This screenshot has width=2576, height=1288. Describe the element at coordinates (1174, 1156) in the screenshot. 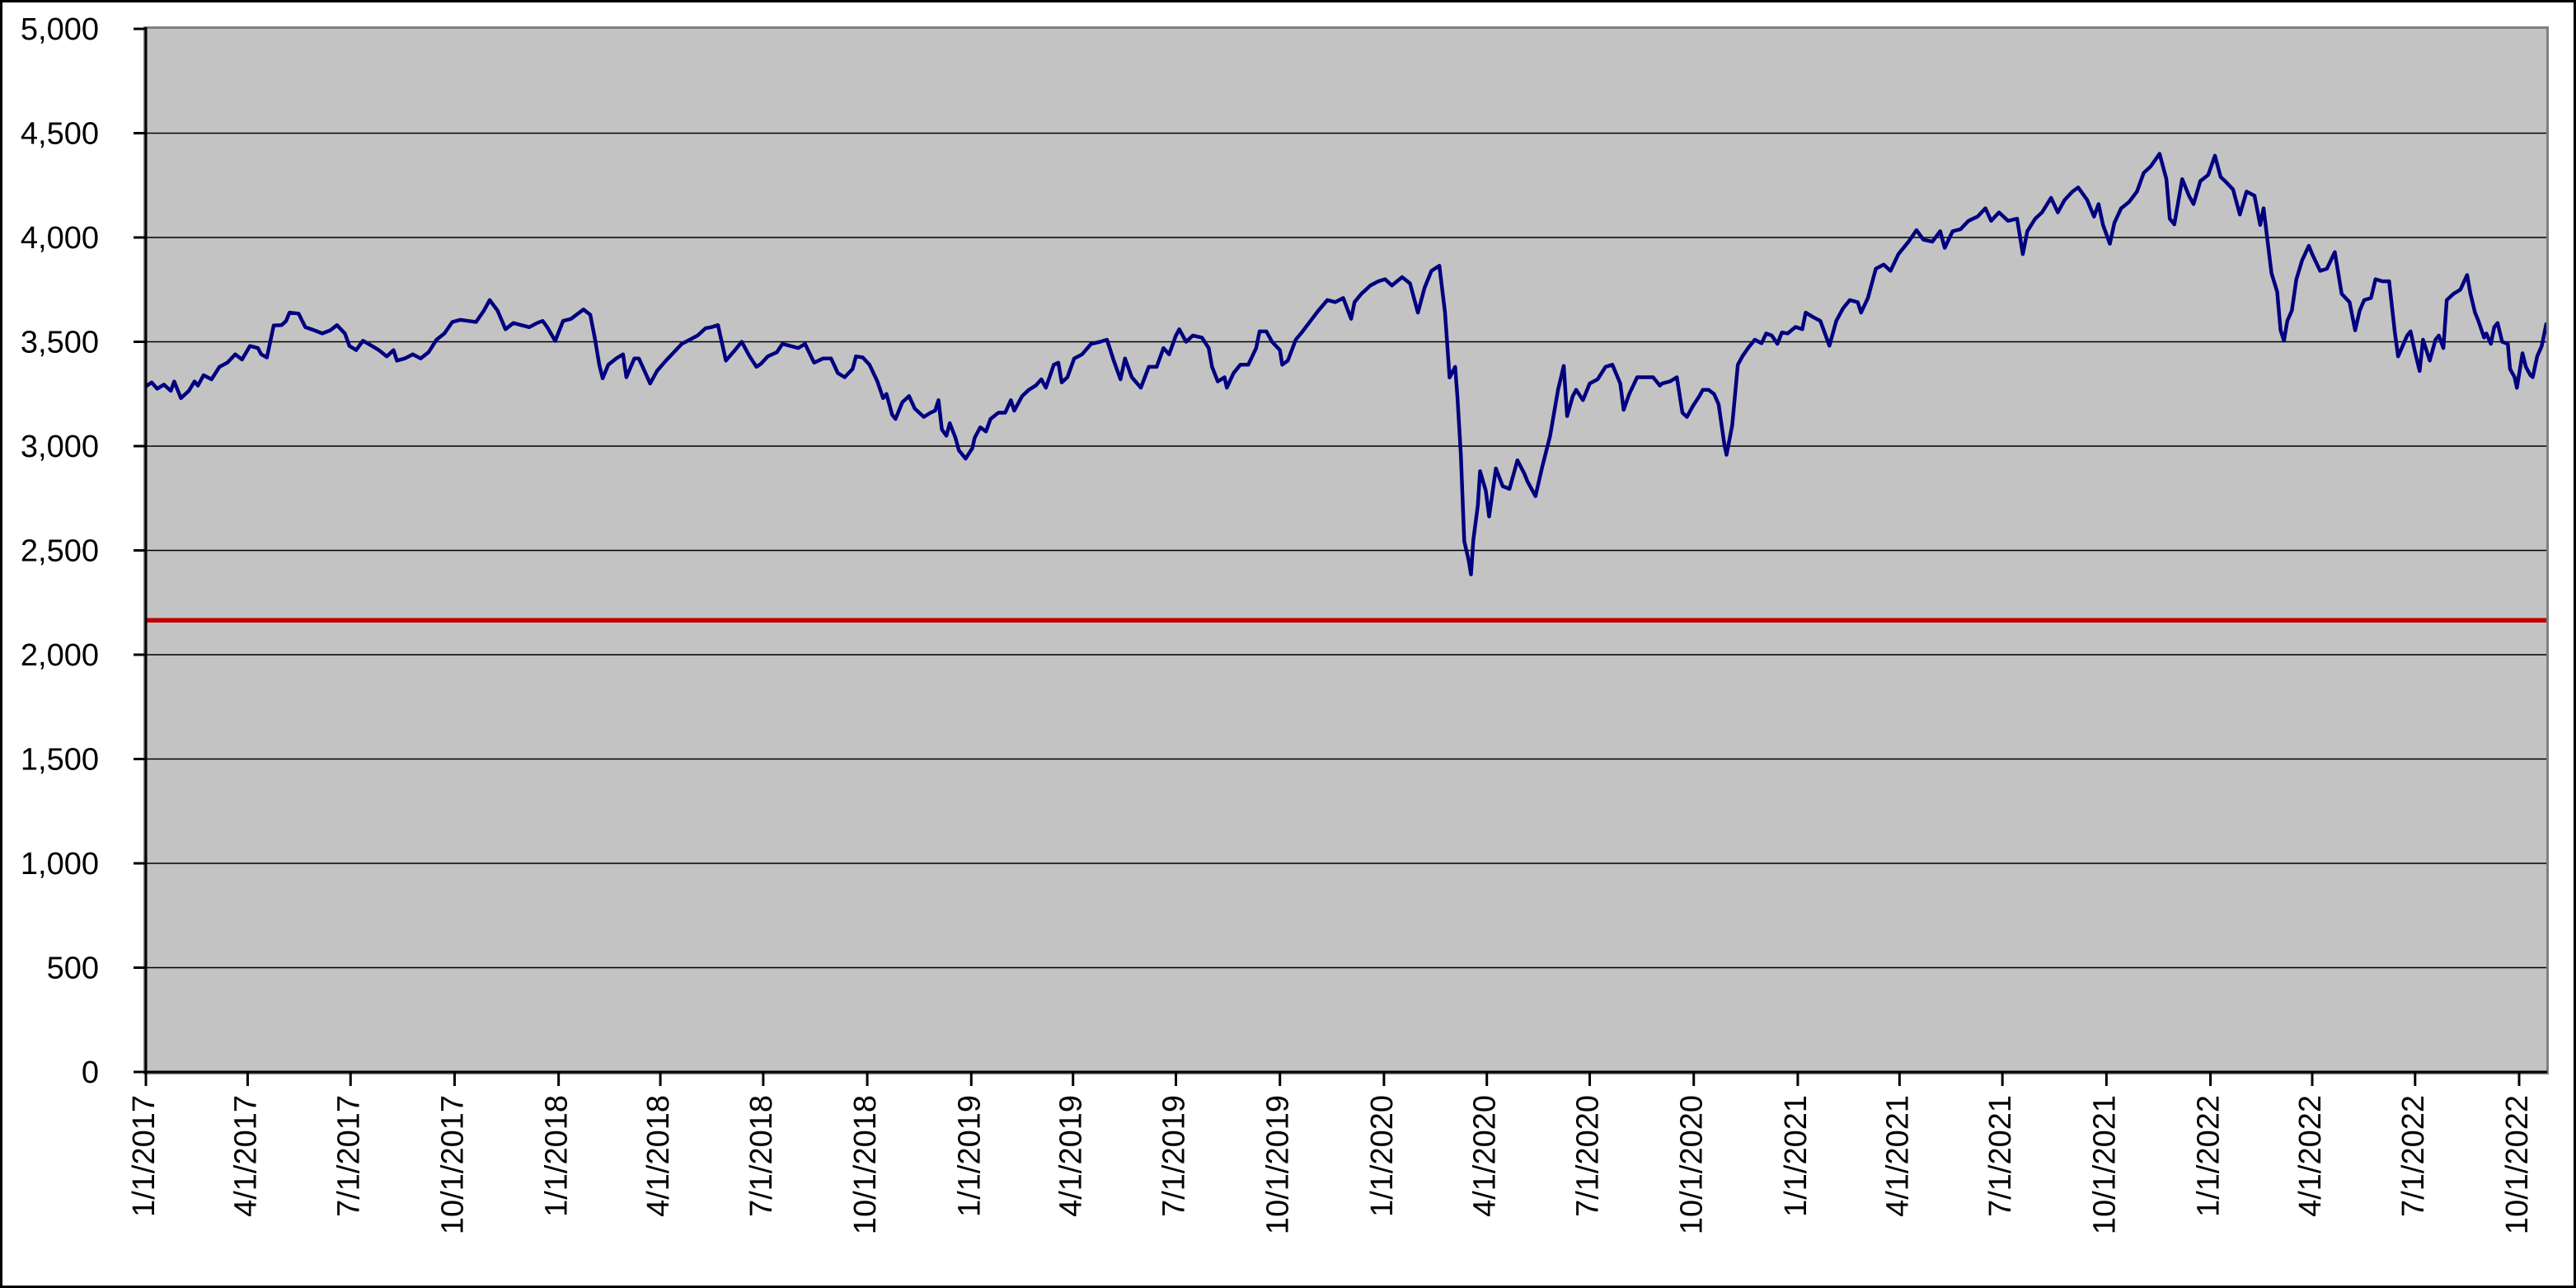

I see `x-tick-label: 7/1/2019` at that location.